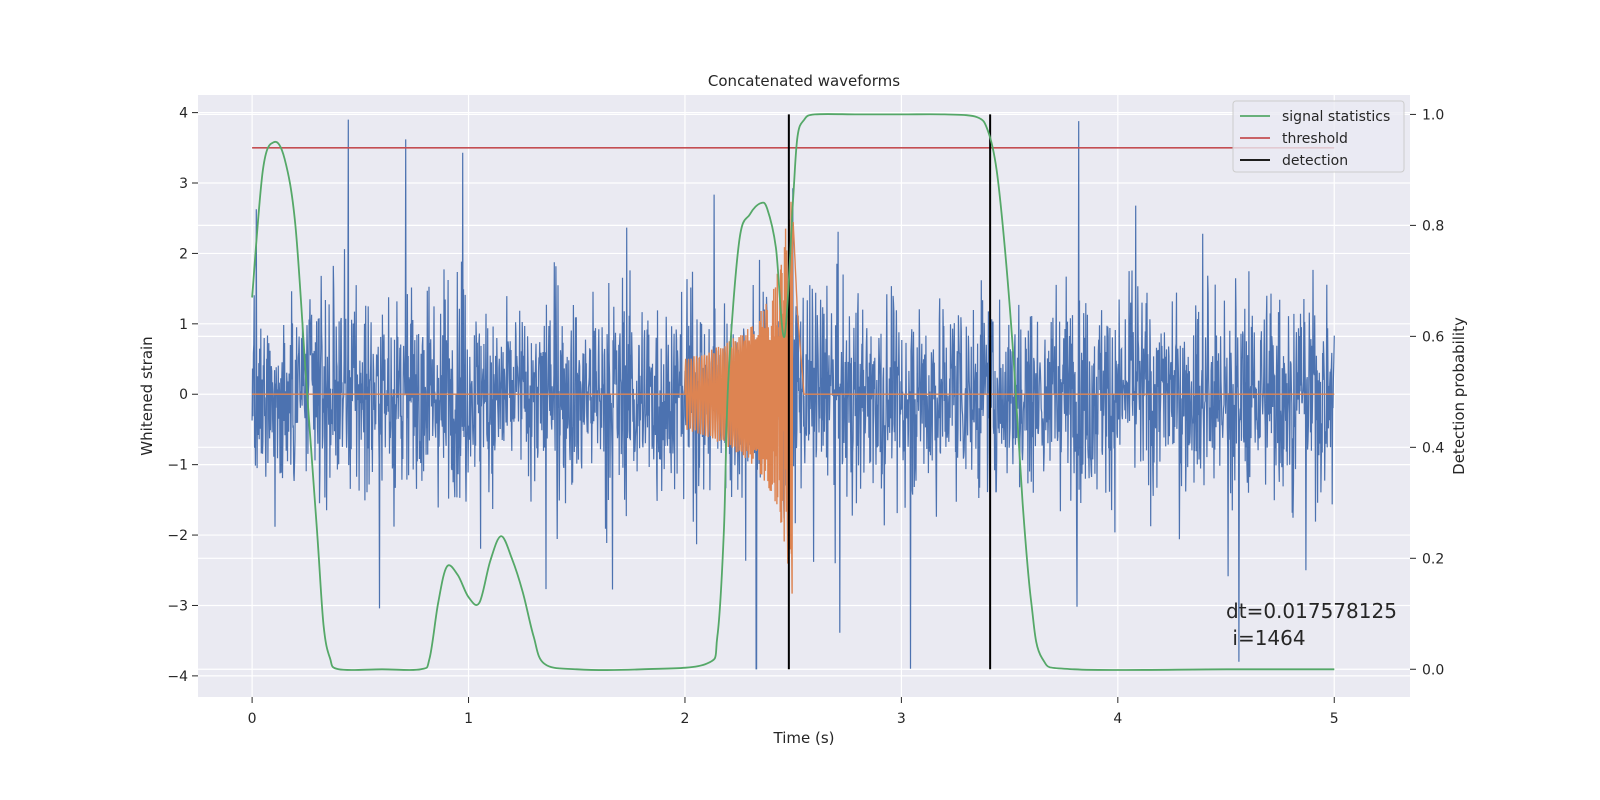  I want to click on chart-title: Concatenated waveforms, so click(804, 81).